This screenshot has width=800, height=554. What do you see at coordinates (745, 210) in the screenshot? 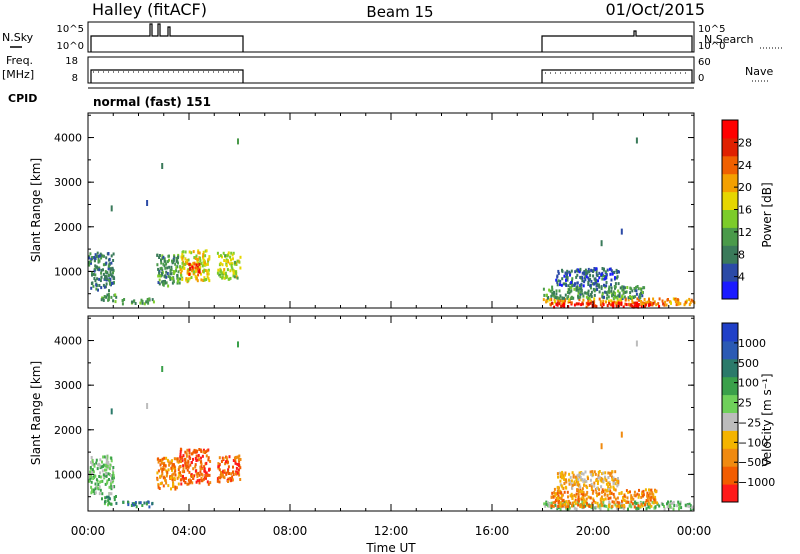
I see `power-cbar-tick-3: 16` at bounding box center [745, 210].